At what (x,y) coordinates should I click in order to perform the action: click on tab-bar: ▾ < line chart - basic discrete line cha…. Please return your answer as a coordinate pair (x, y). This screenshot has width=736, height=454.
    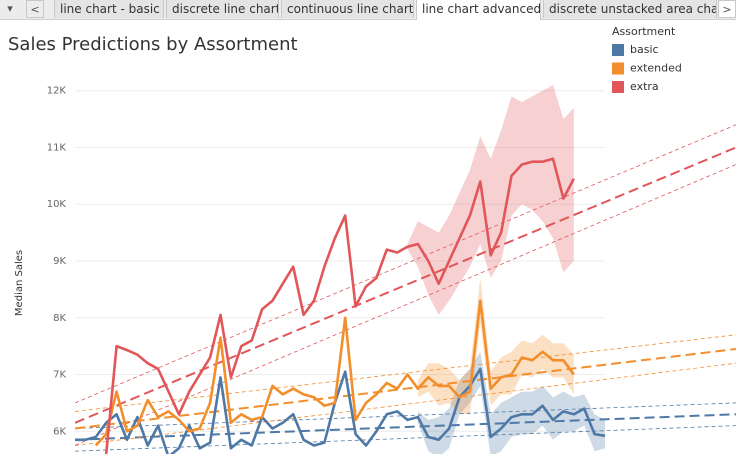
    Looking at the image, I should click on (368, 10).